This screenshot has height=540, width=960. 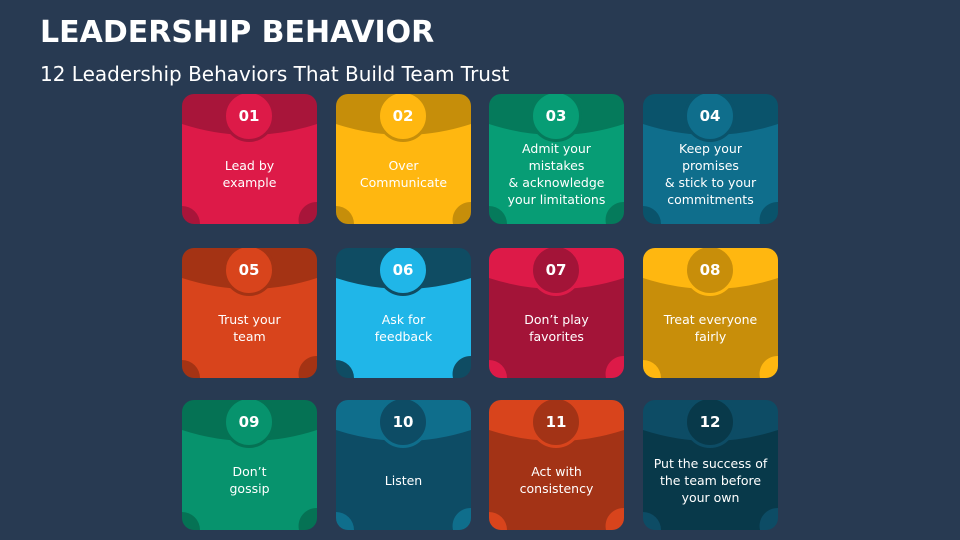 What do you see at coordinates (403, 118) in the screenshot?
I see `number-badge: 02` at bounding box center [403, 118].